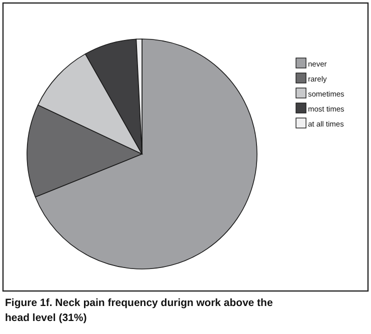 Image resolution: width=371 pixels, height=334 pixels. Describe the element at coordinates (139, 310) in the screenshot. I see `text: Figure 1f. Neck pain frequency durign work above the head level (31%)` at that location.